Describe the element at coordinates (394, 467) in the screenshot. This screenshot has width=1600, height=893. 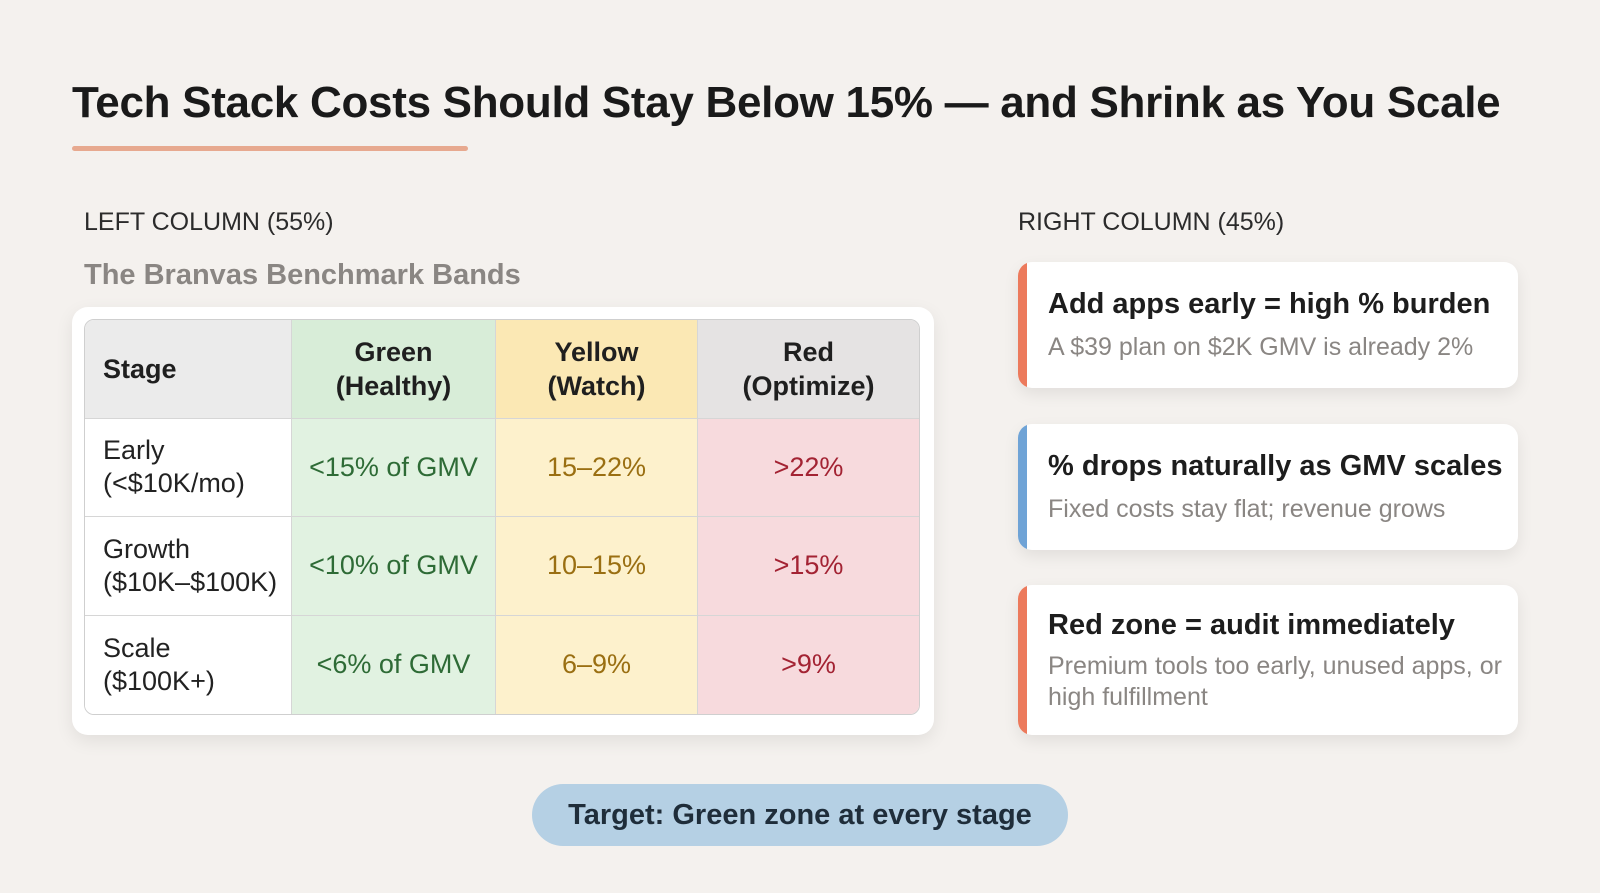
I see `green-cell: <15% of GMV` at that location.